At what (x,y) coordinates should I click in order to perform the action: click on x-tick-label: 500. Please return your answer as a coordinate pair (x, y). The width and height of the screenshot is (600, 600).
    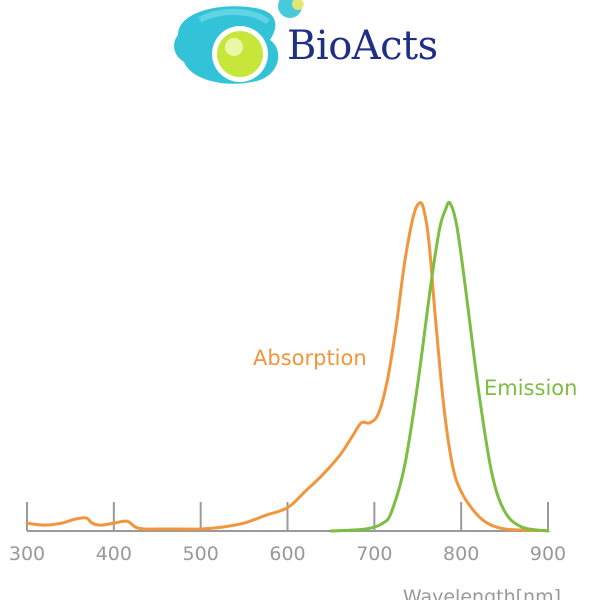
    Looking at the image, I should click on (201, 554).